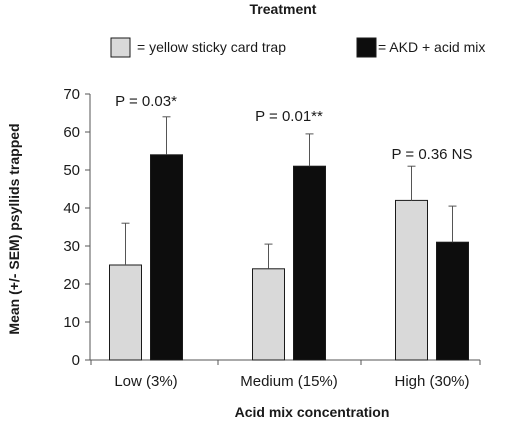 This screenshot has height=423, width=509. I want to click on legend-swatch-yellow-trap, so click(120, 47).